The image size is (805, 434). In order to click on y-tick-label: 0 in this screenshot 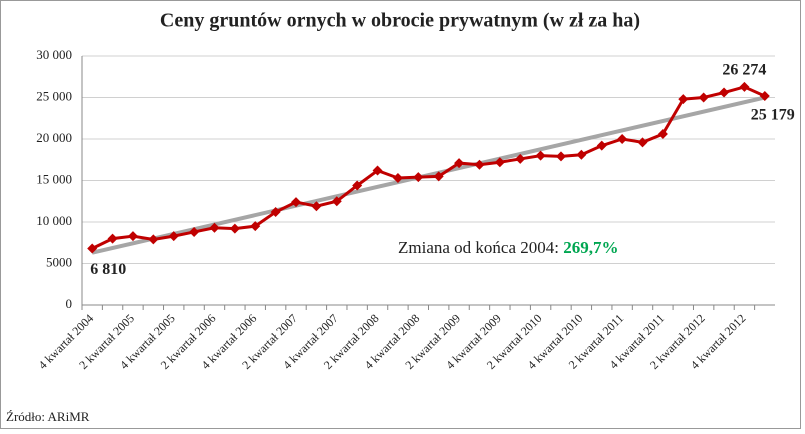, I will do `click(69, 303)`.